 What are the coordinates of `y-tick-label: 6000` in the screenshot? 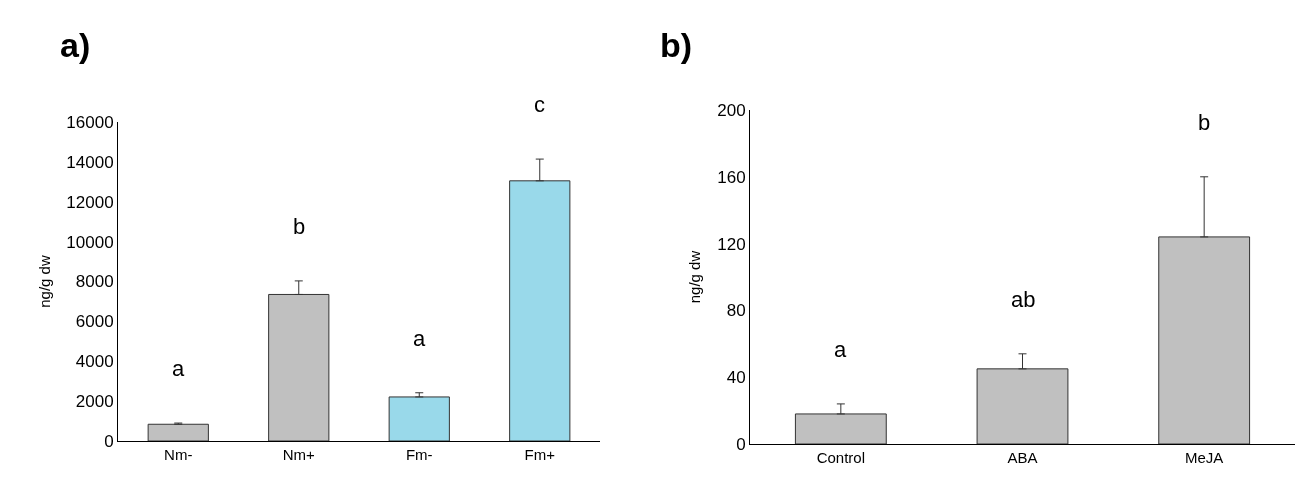 It's located at (94, 322).